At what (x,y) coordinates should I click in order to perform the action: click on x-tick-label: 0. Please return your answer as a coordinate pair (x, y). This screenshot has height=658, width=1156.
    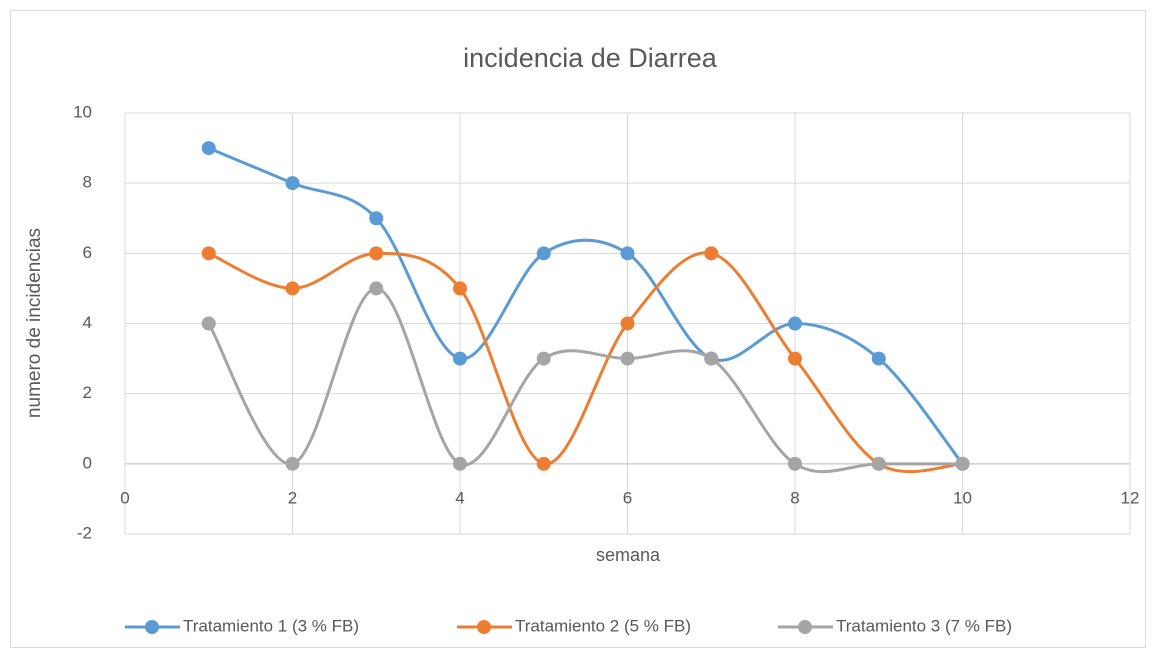
    Looking at the image, I should click on (124, 497).